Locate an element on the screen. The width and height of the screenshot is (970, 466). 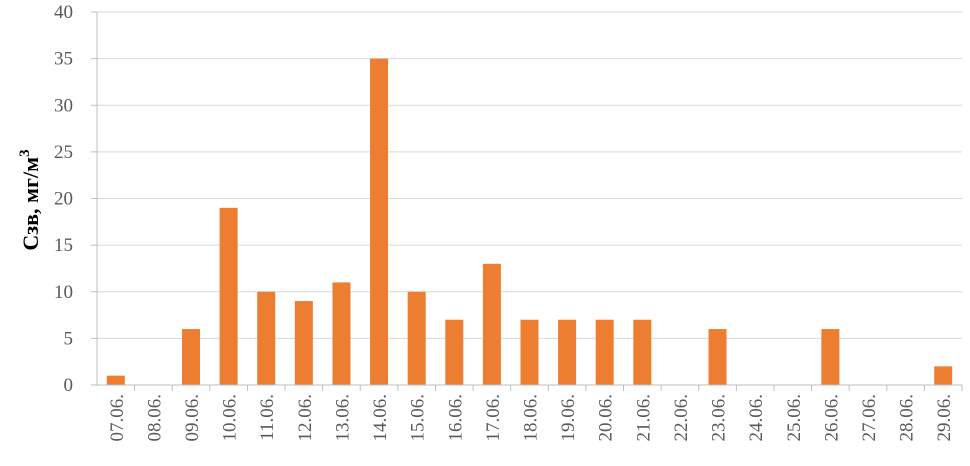
y-tick-label: 15 is located at coordinates (63, 245).